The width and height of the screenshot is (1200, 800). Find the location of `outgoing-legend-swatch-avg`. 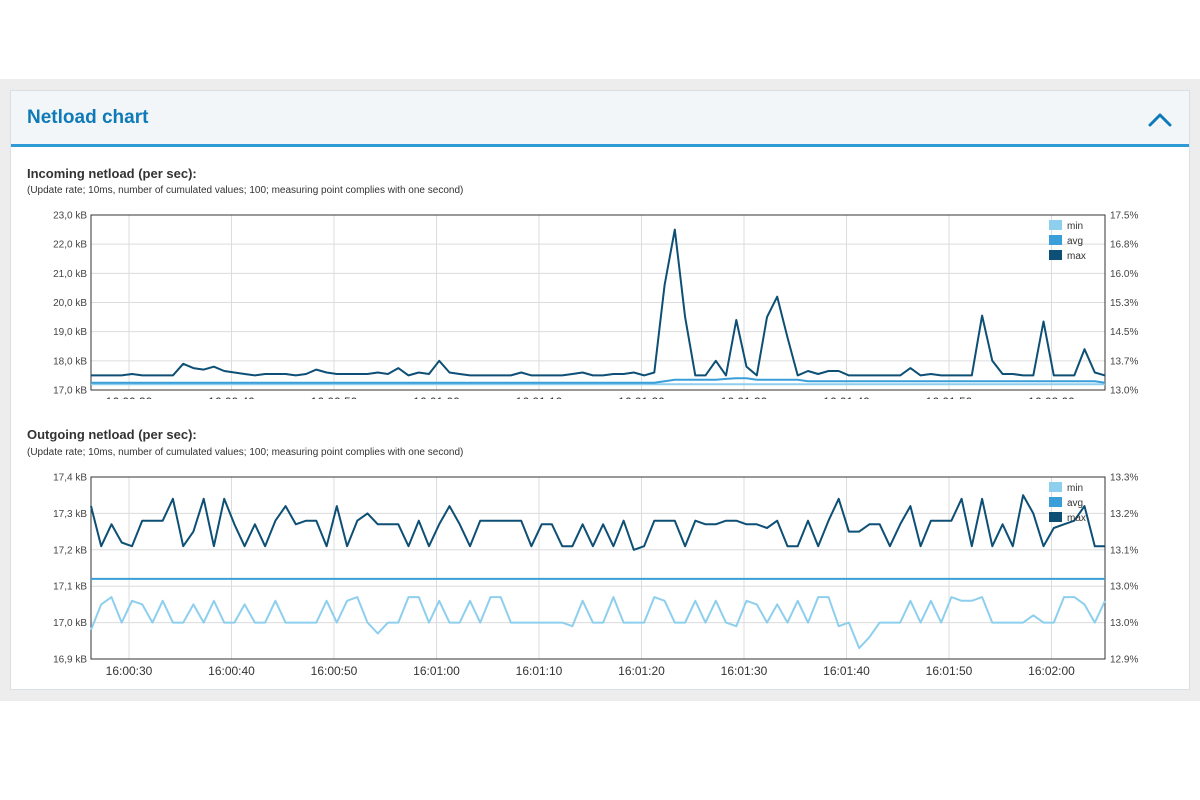

outgoing-legend-swatch-avg is located at coordinates (1055, 502).